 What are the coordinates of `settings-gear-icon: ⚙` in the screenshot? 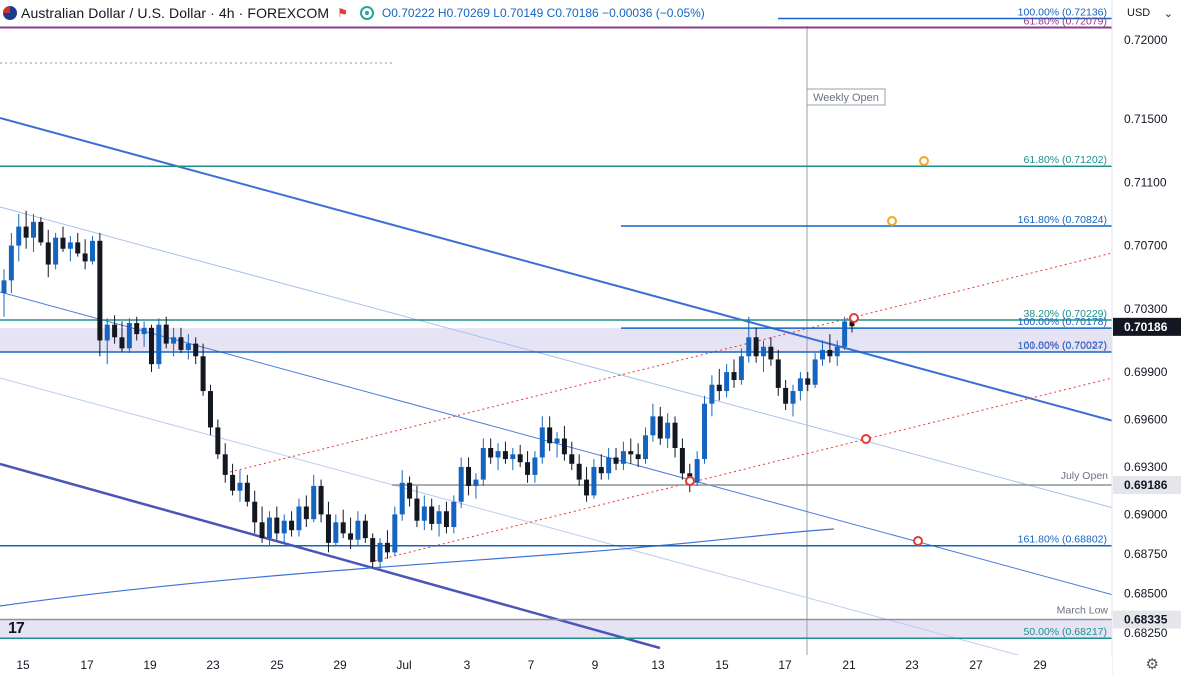 It's located at (1152, 664).